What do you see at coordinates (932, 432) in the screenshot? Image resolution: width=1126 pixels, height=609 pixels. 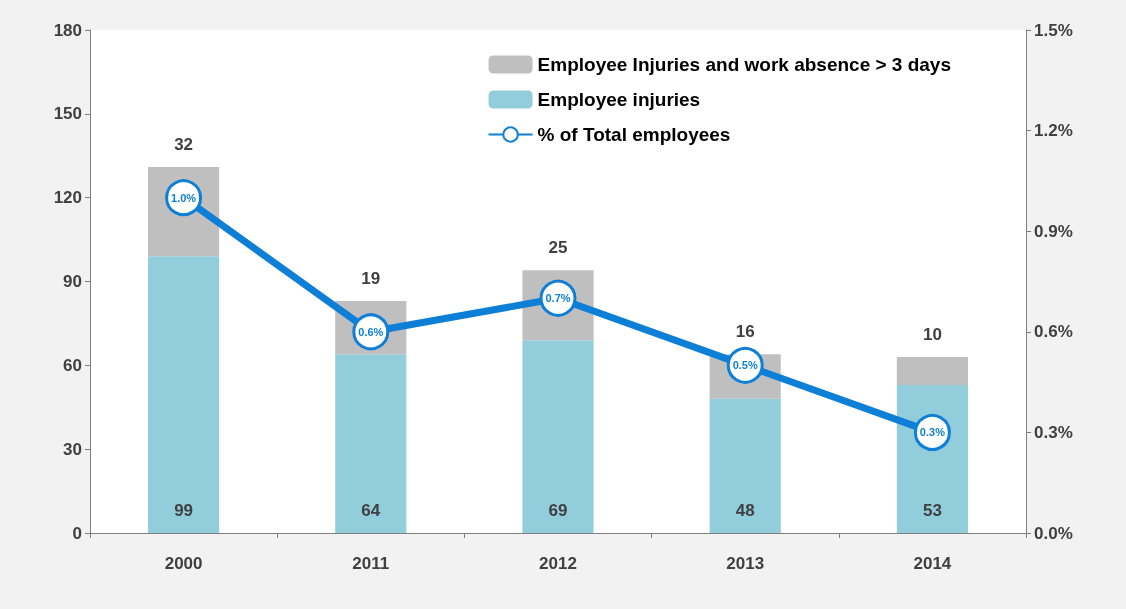 I see `data-label: 0.3%` at bounding box center [932, 432].